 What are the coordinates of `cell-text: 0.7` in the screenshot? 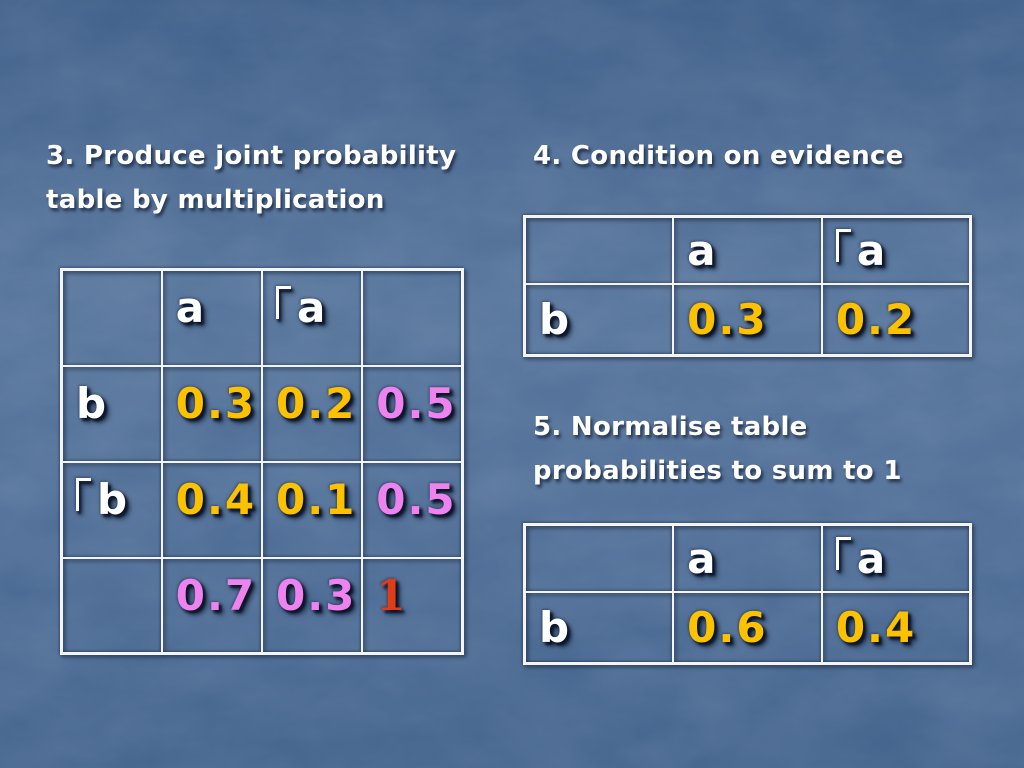 It's located at (216, 595).